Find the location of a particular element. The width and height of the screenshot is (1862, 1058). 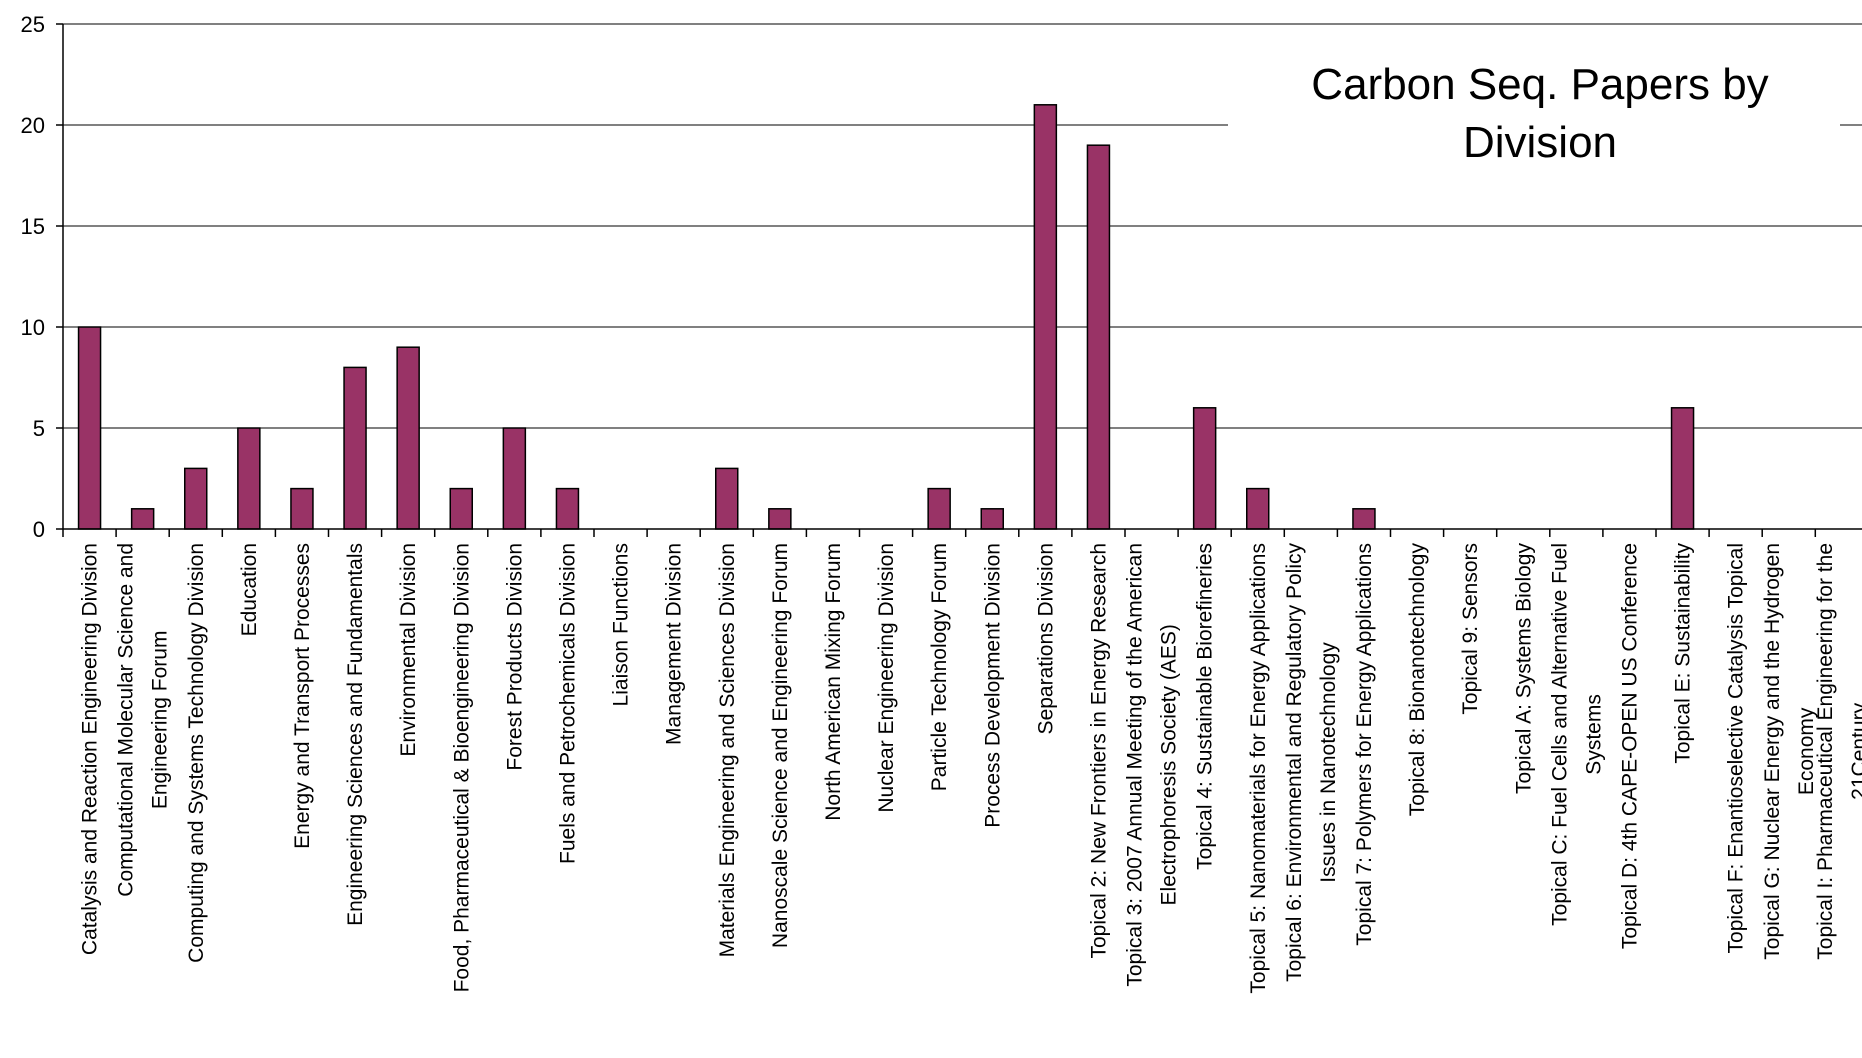

title-background is located at coordinates (1534, 110).